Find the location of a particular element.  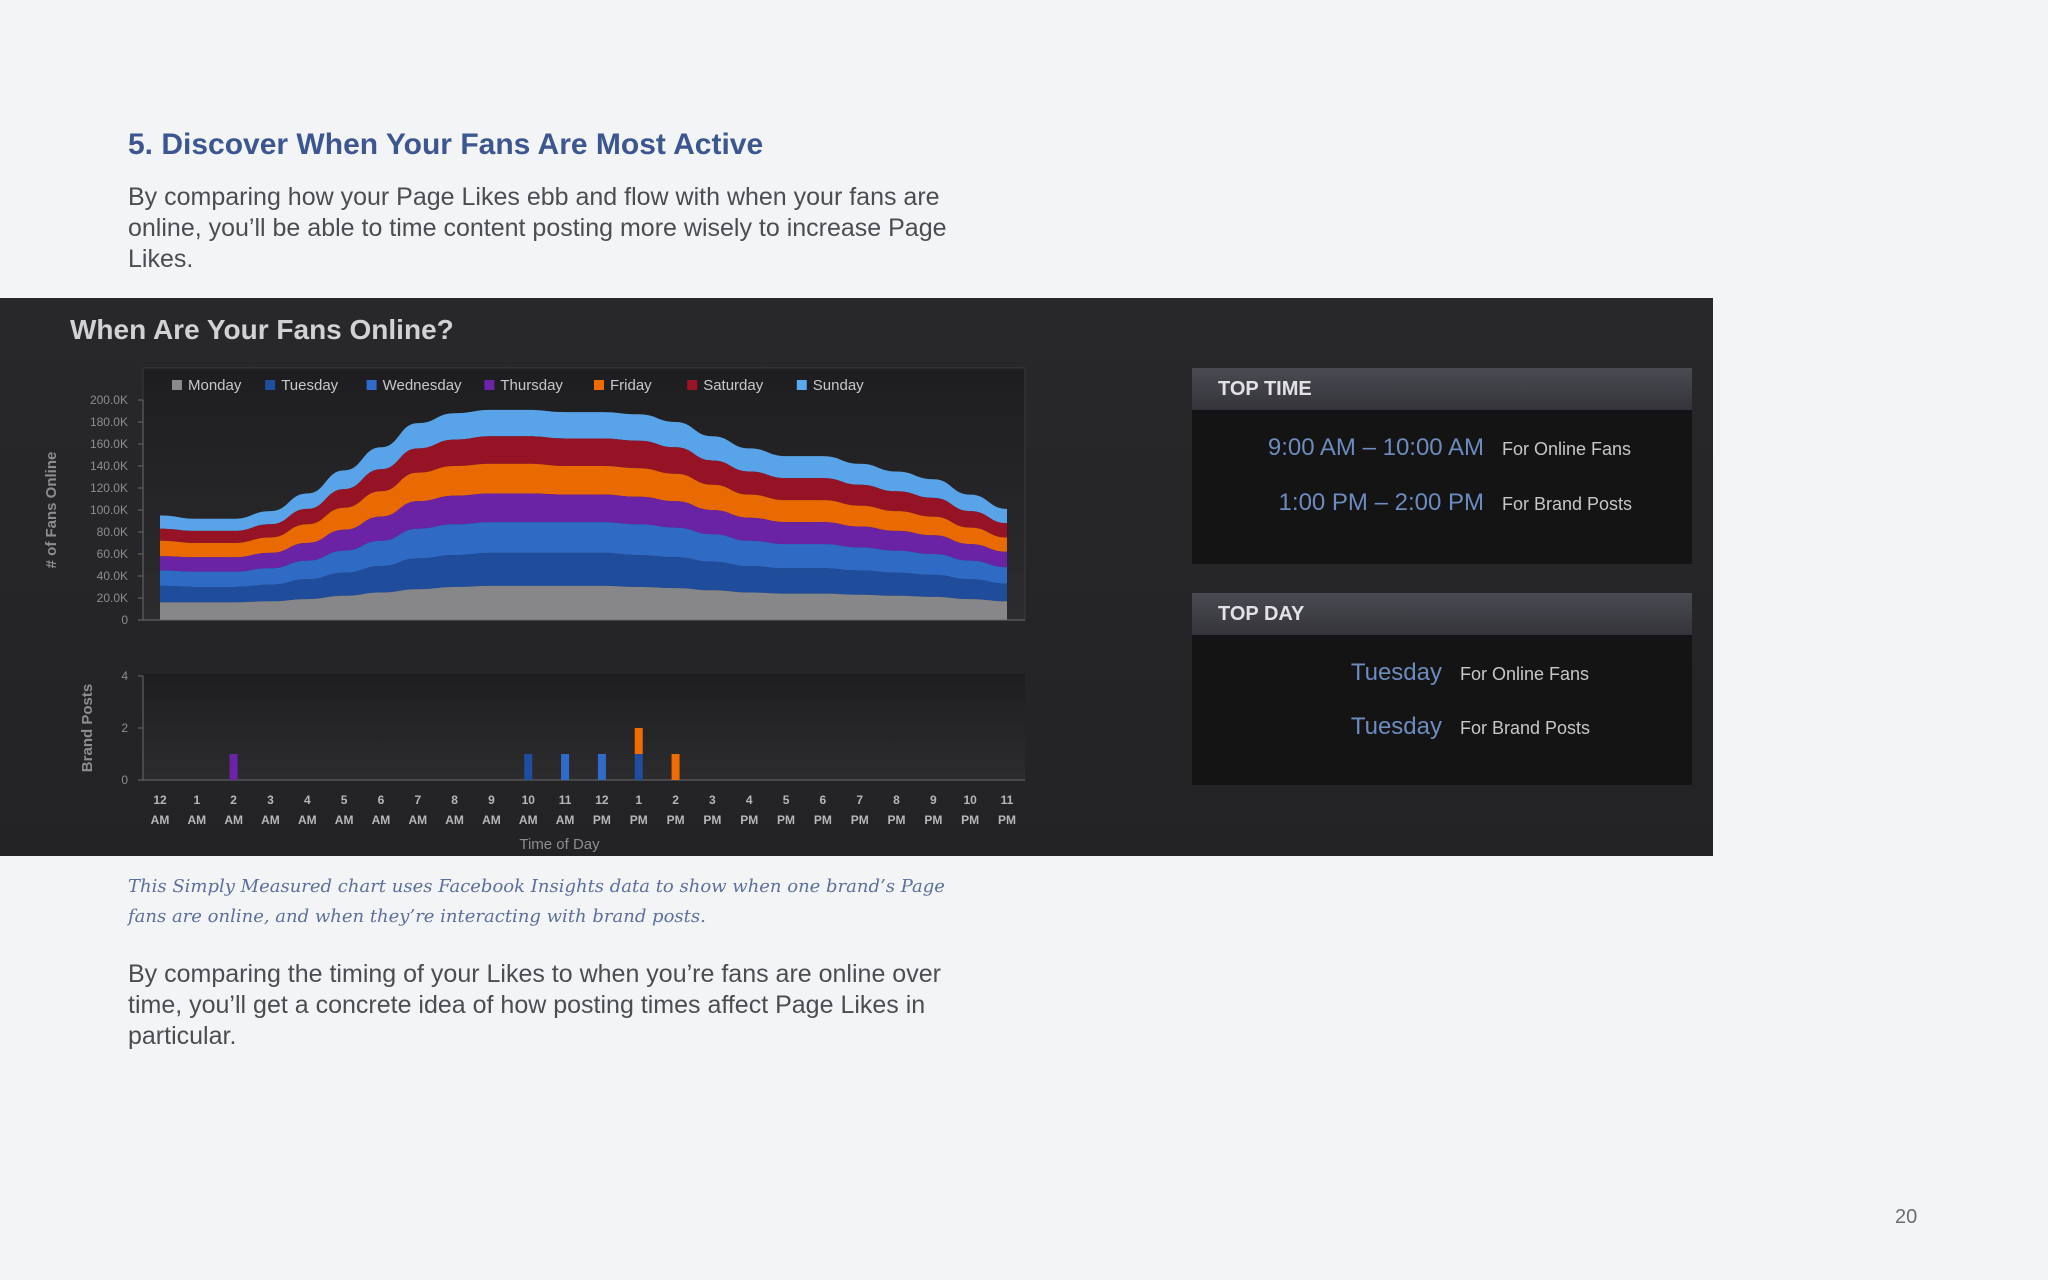

chart-title: When Are Your Fans Online? is located at coordinates (262, 329).